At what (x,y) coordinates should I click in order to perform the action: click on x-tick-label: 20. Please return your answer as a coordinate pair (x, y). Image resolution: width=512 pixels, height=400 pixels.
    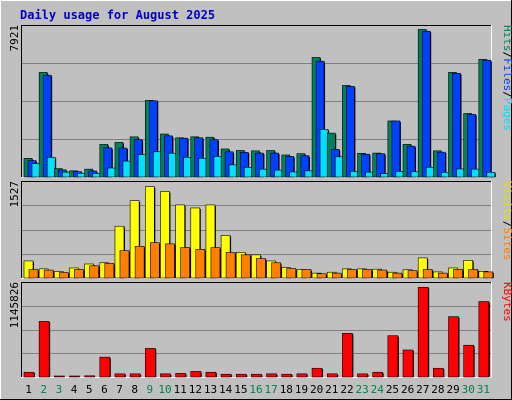
    Looking at the image, I should click on (316, 389).